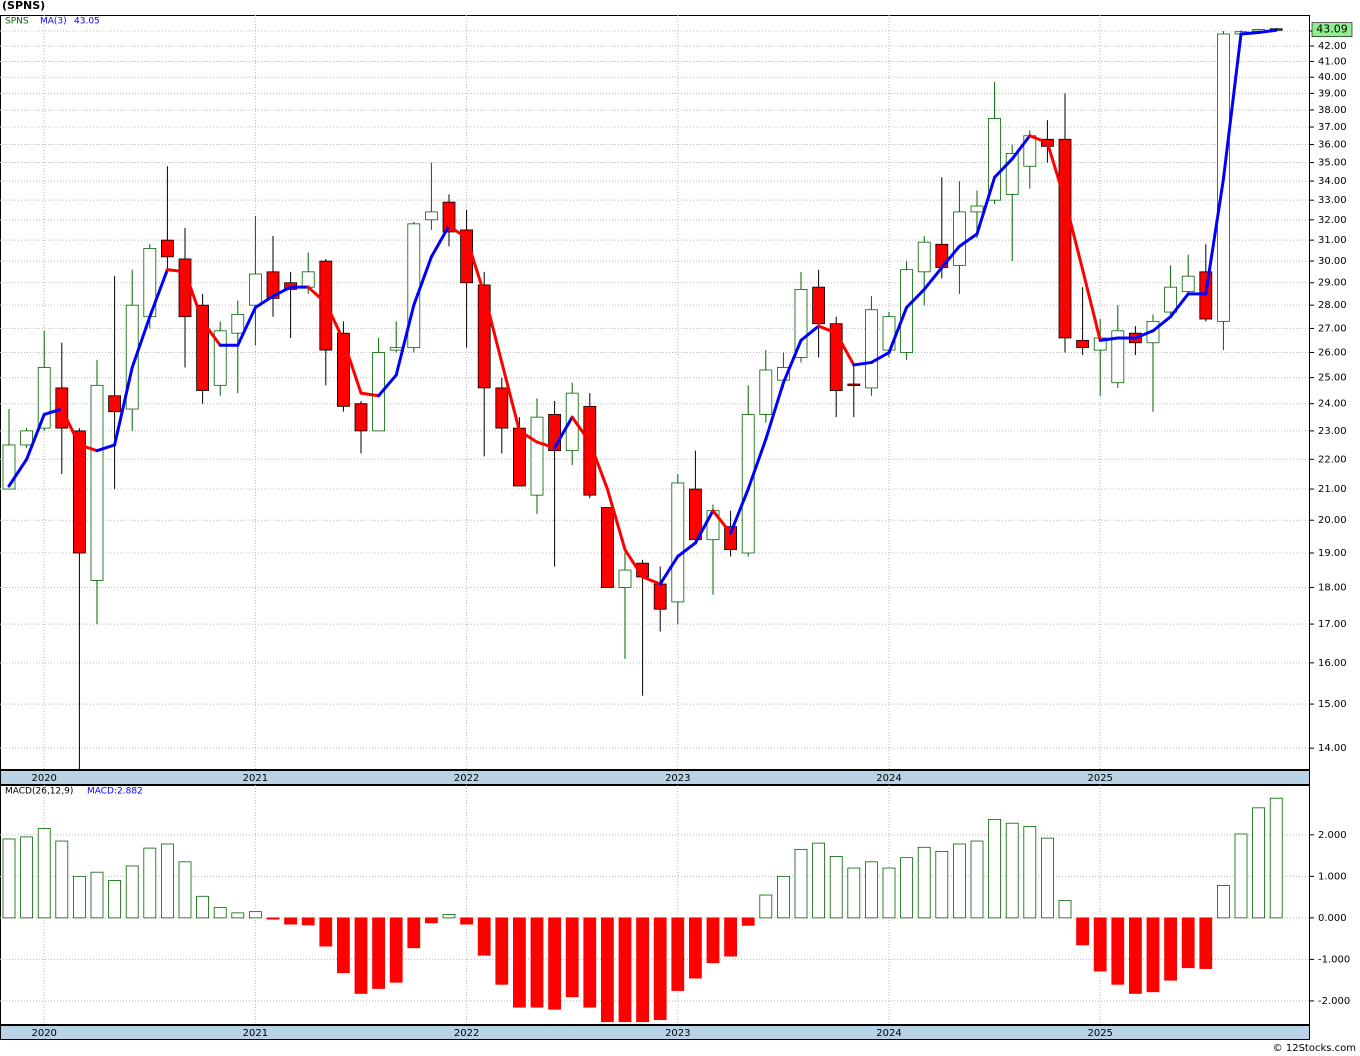  What do you see at coordinates (1332, 240) in the screenshot?
I see `y-tick-label: 31.00` at bounding box center [1332, 240].